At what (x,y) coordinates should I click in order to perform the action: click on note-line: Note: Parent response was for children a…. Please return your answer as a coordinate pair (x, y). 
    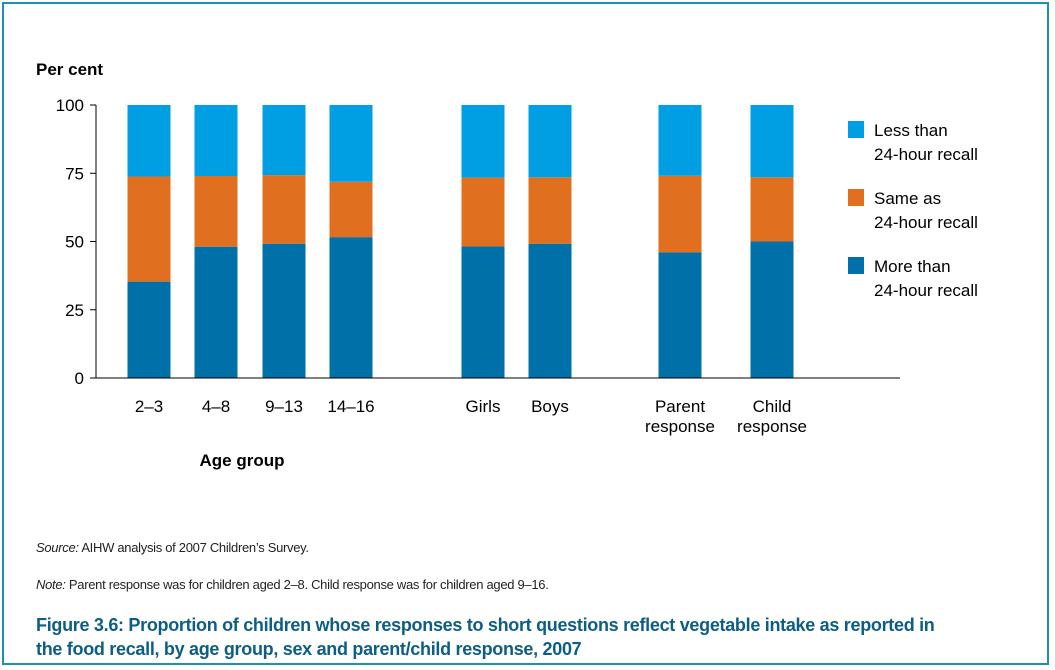
    Looking at the image, I should click on (292, 584).